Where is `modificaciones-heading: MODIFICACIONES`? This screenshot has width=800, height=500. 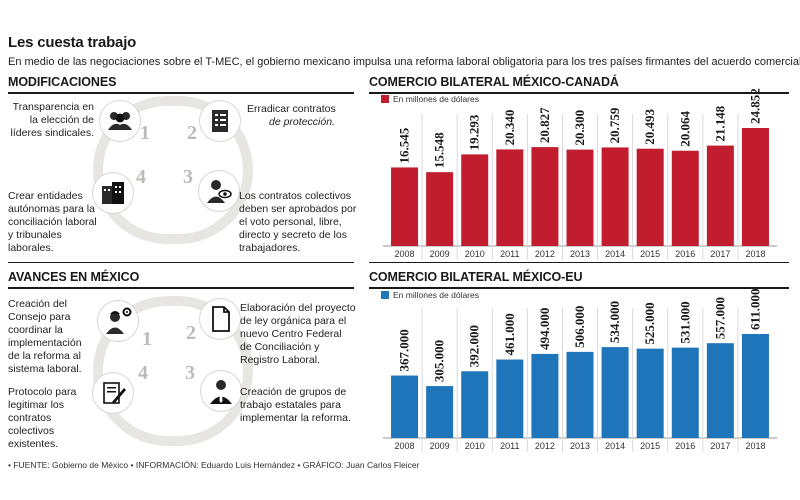
modificaciones-heading: MODIFICACIONES is located at coordinates (62, 82).